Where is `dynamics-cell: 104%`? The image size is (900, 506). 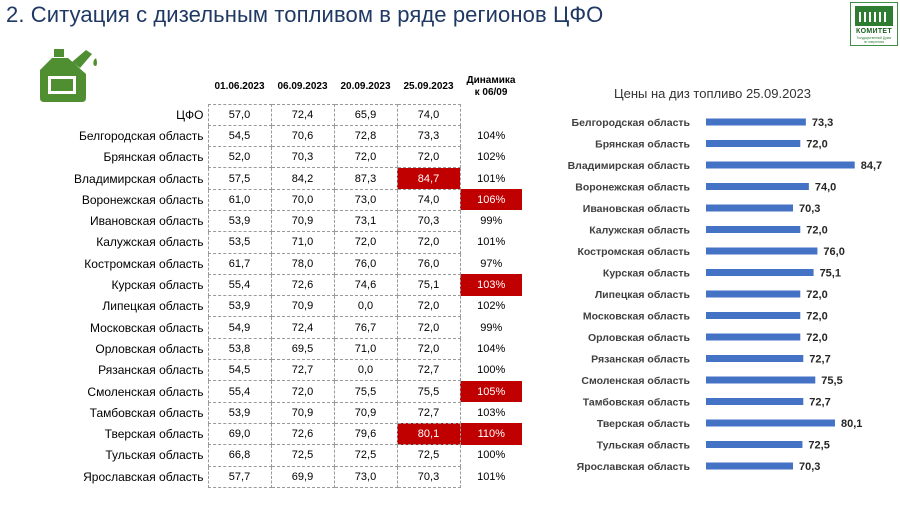
dynamics-cell: 104% is located at coordinates (491, 348).